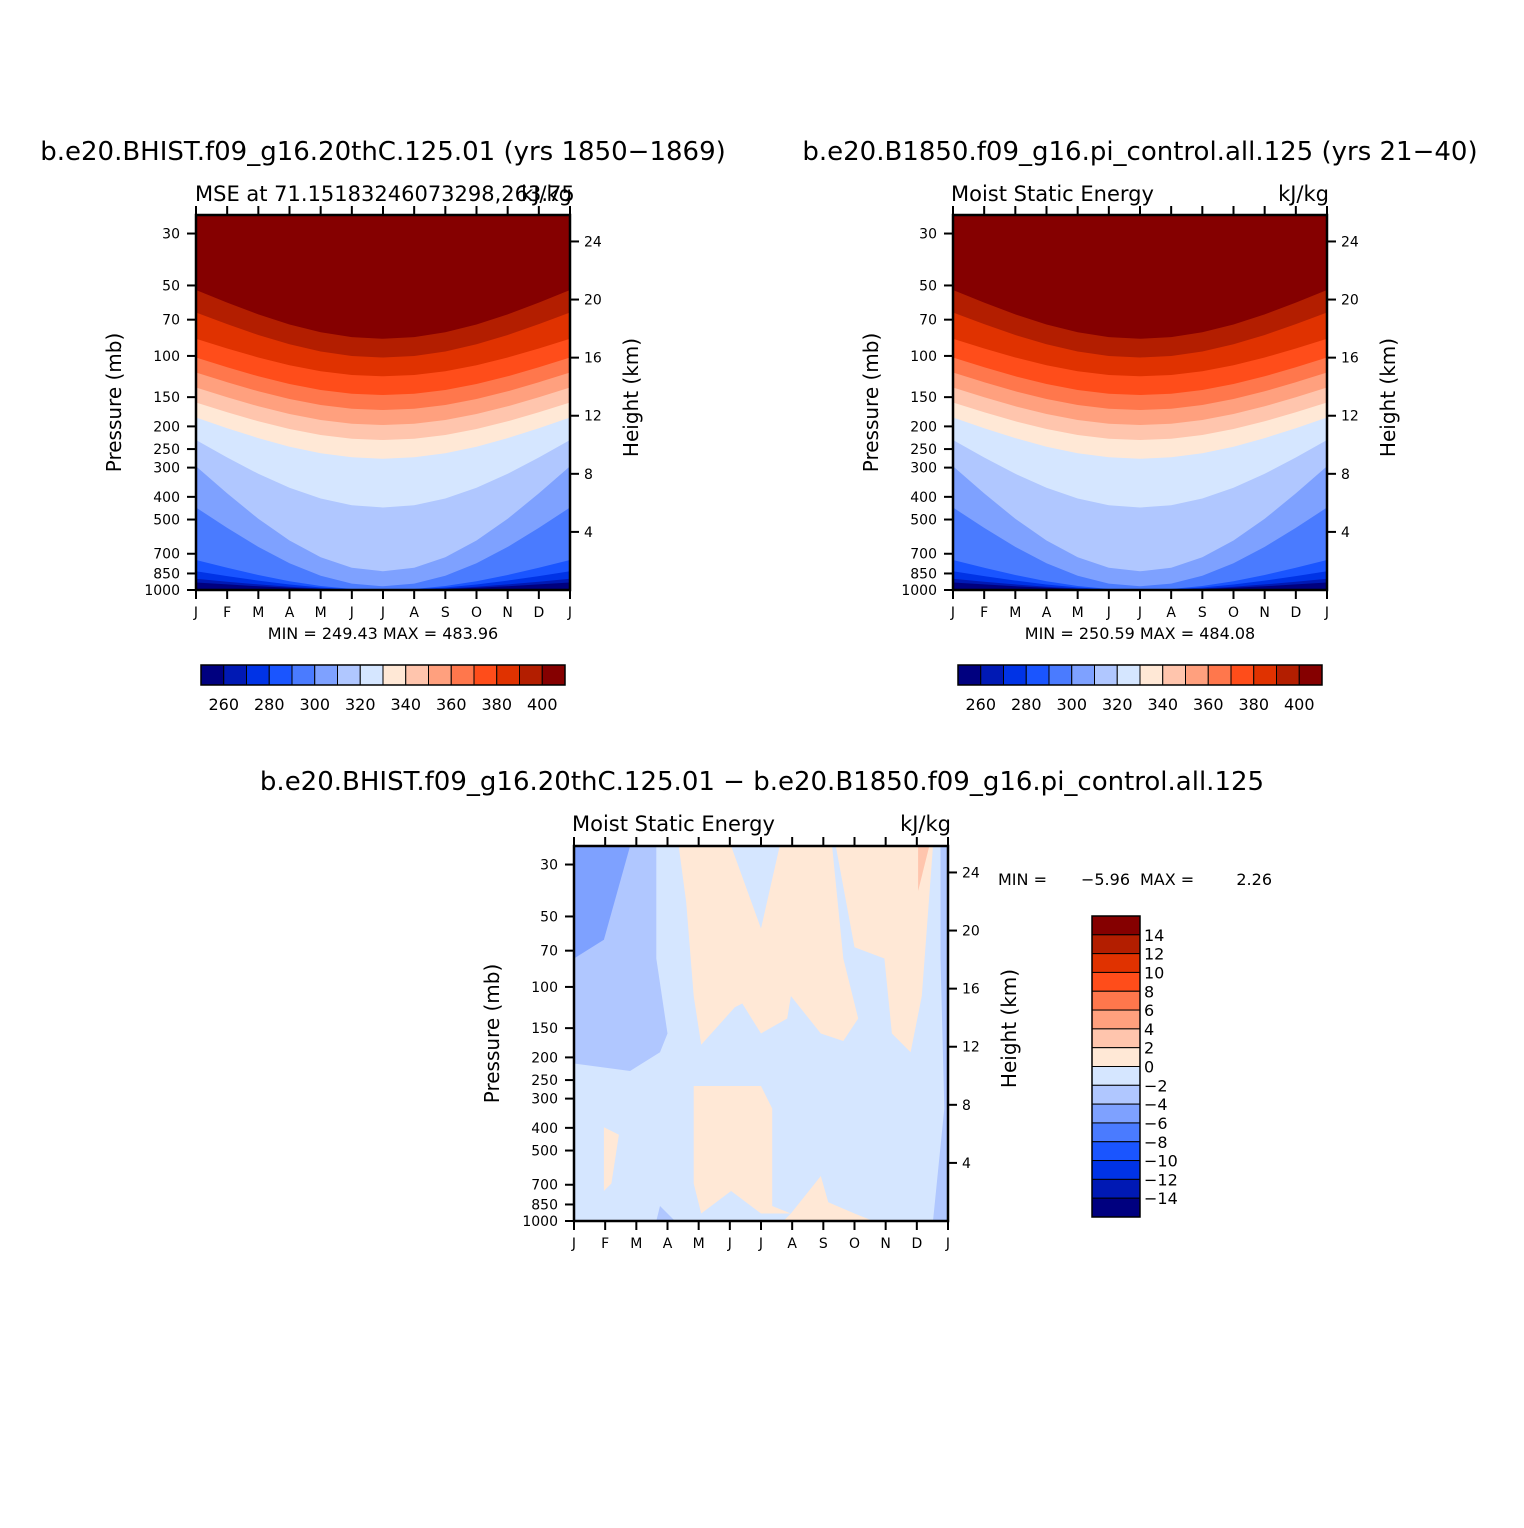 The width and height of the screenshot is (1524, 1528). What do you see at coordinates (383, 633) in the screenshot?
I see `stats-historical: MIN = 249.43 MAX = 483.96` at bounding box center [383, 633].